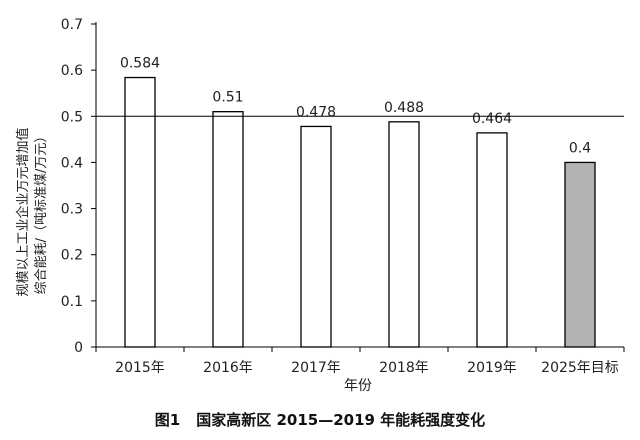 Image resolution: width=640 pixels, height=440 pixels. I want to click on data-label: 0.51, so click(227, 98).